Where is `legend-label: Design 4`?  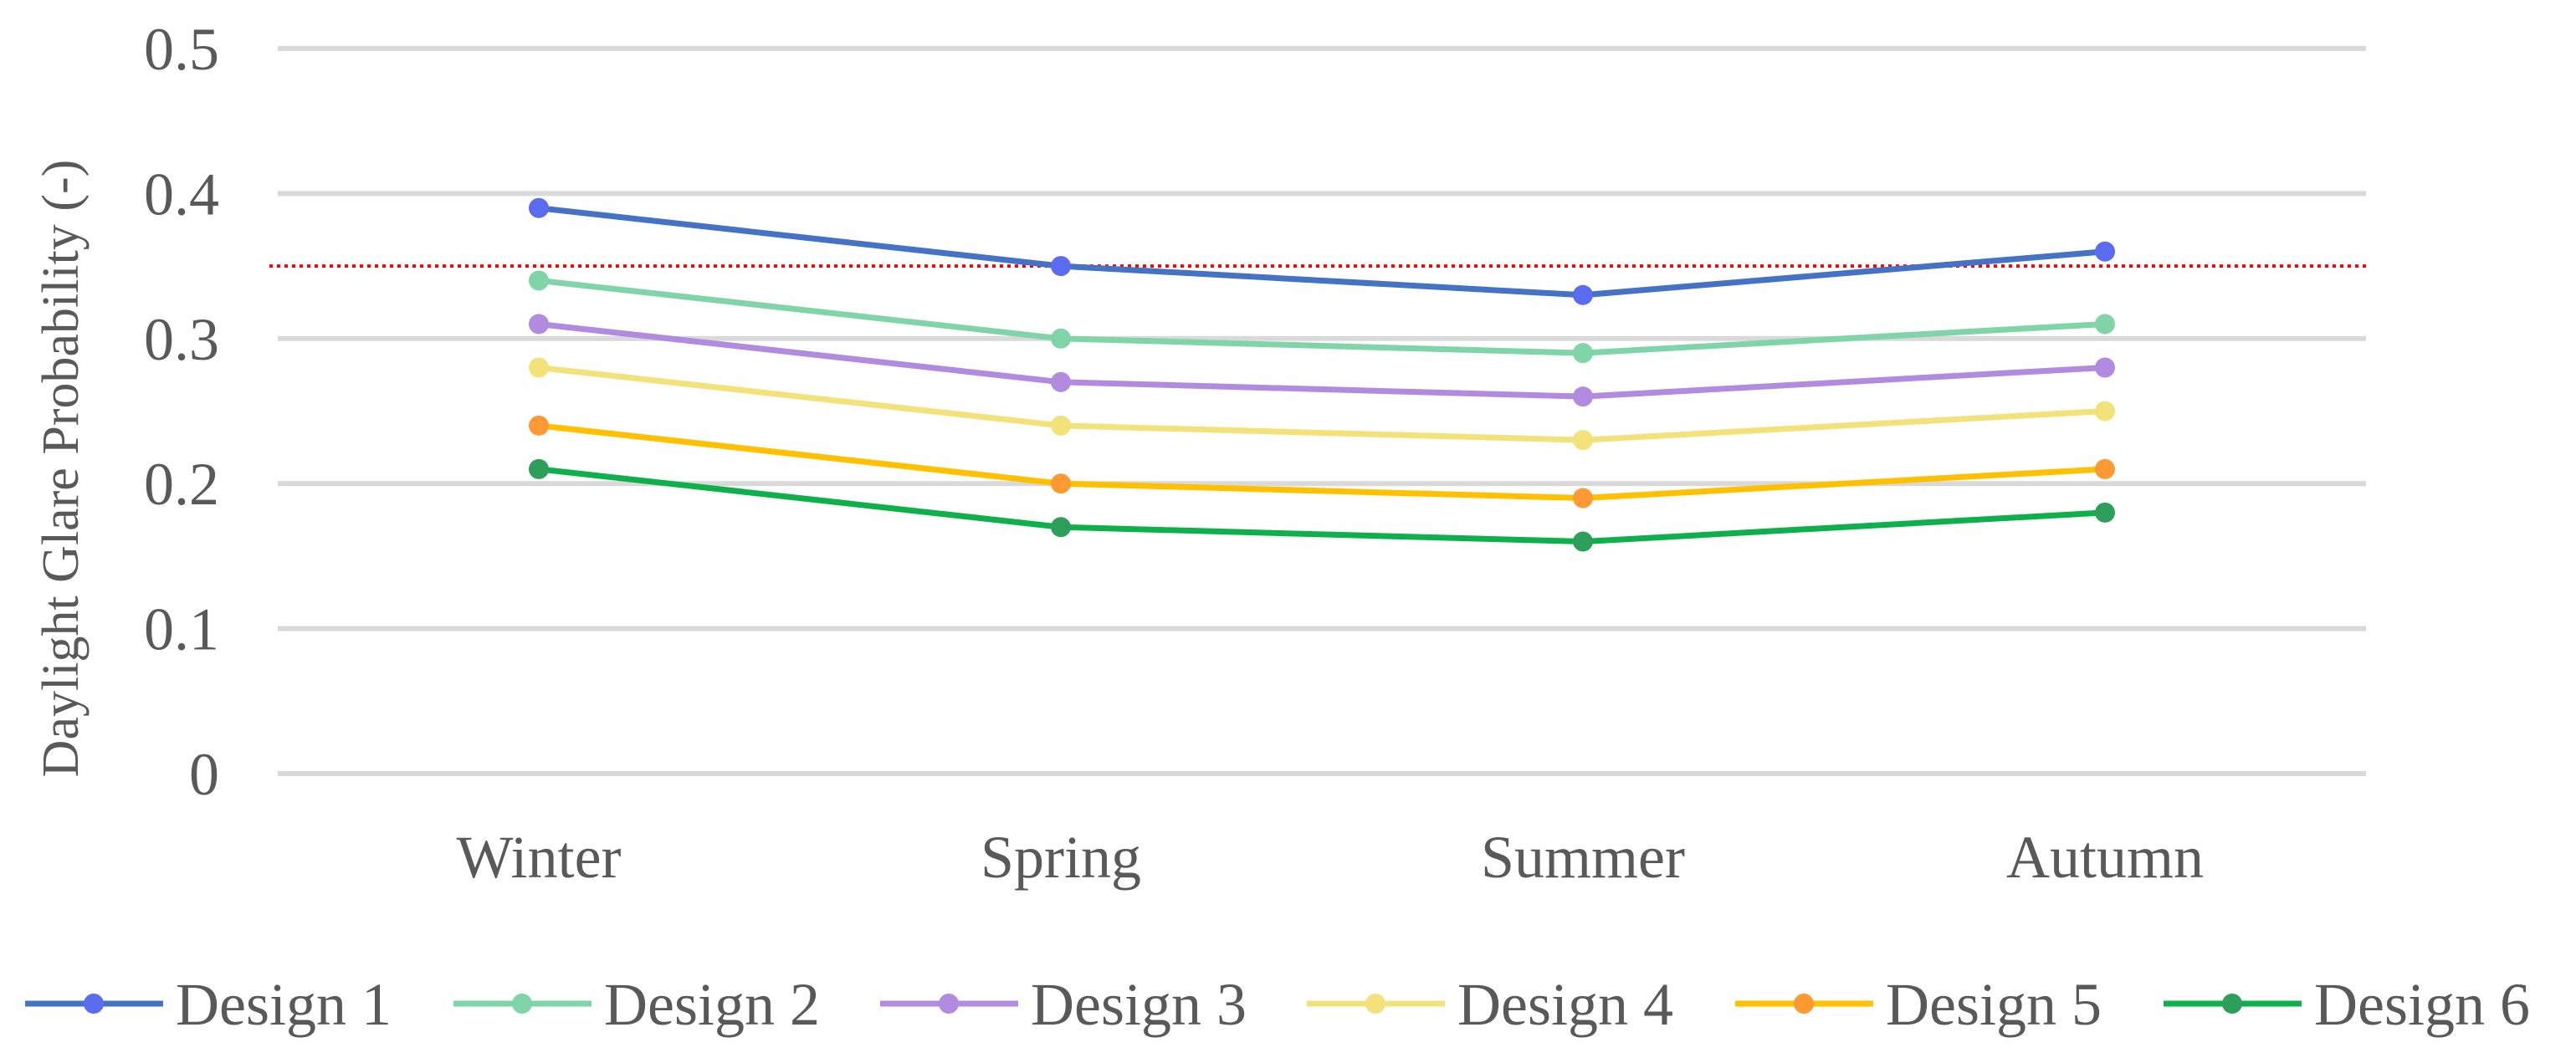
legend-label: Design 4 is located at coordinates (1565, 1004).